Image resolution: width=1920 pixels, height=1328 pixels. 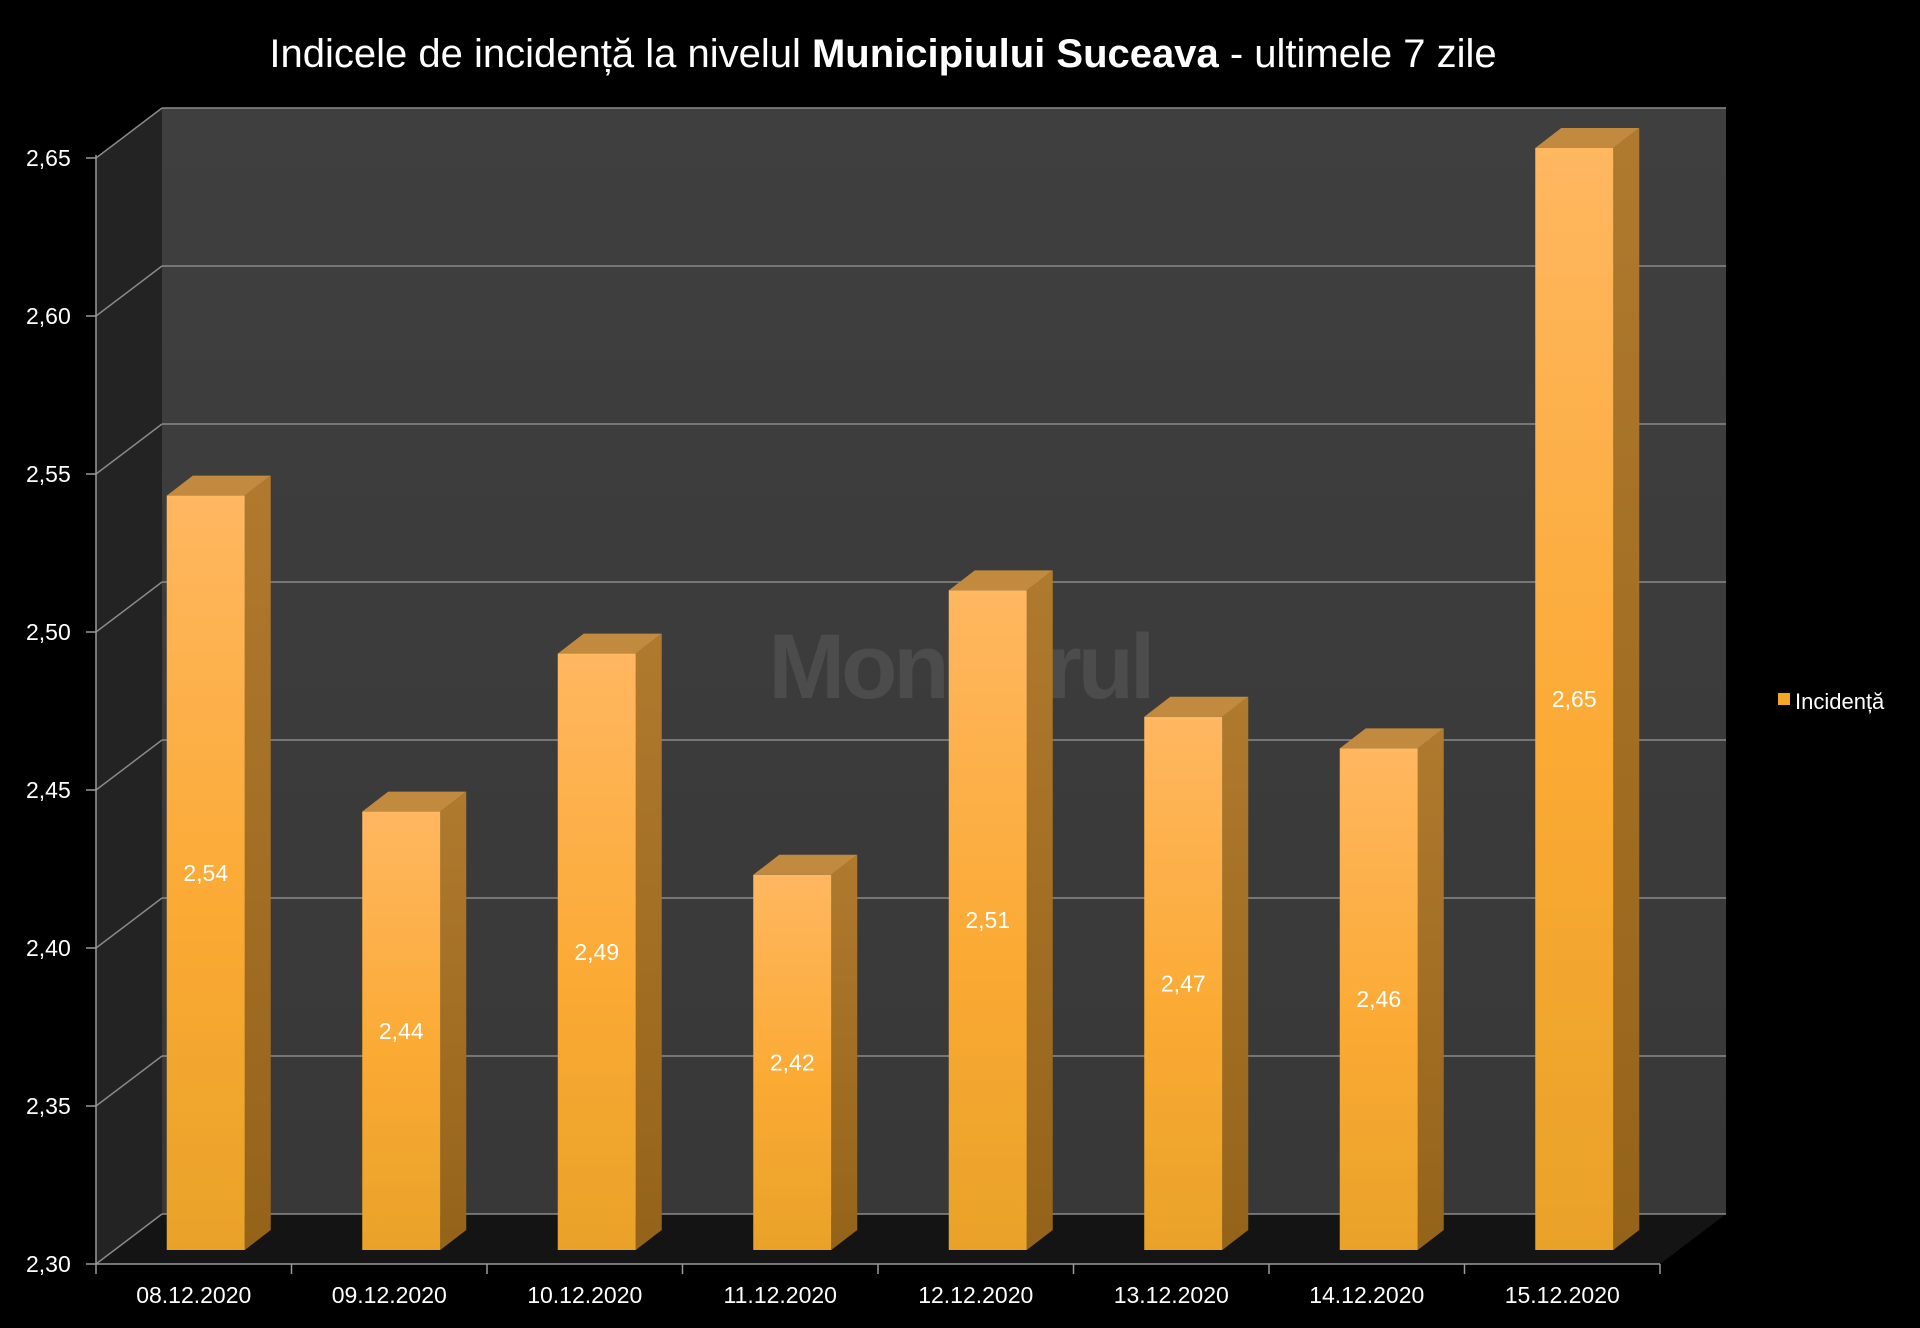 What do you see at coordinates (48, 316) in the screenshot?
I see `y-tick-label: 2,60` at bounding box center [48, 316].